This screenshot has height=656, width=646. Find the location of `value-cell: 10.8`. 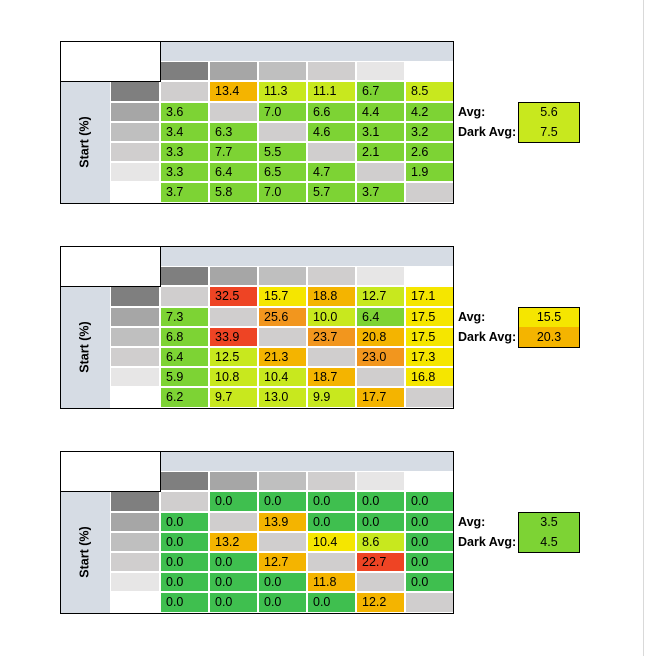

value-cell: 10.8 is located at coordinates (233, 377).